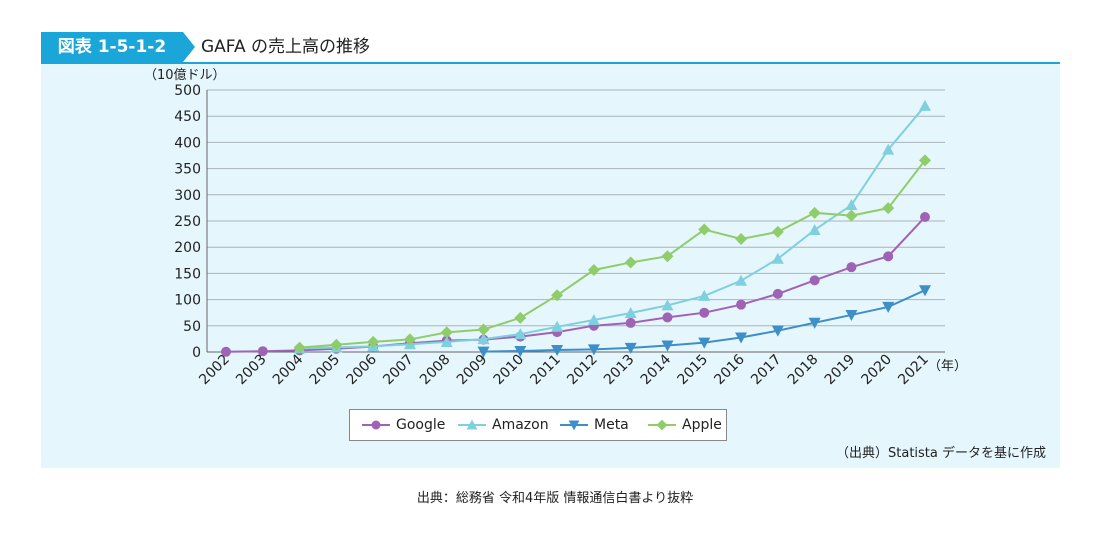 This screenshot has height=540, width=1110. What do you see at coordinates (187, 91) in the screenshot?
I see `y-tick-label: 500` at bounding box center [187, 91].